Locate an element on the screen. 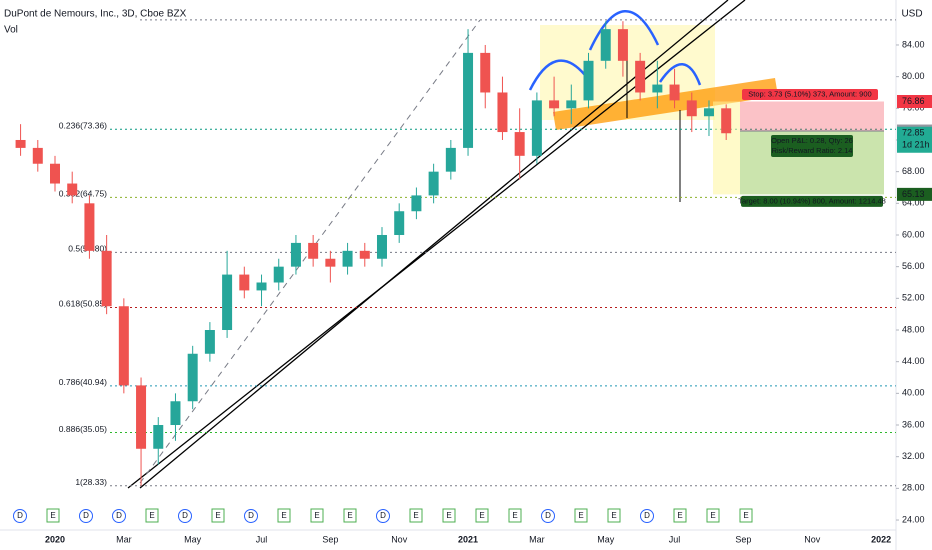 The height and width of the screenshot is (550, 932). y-tick-label: 48.00 is located at coordinates (913, 329).